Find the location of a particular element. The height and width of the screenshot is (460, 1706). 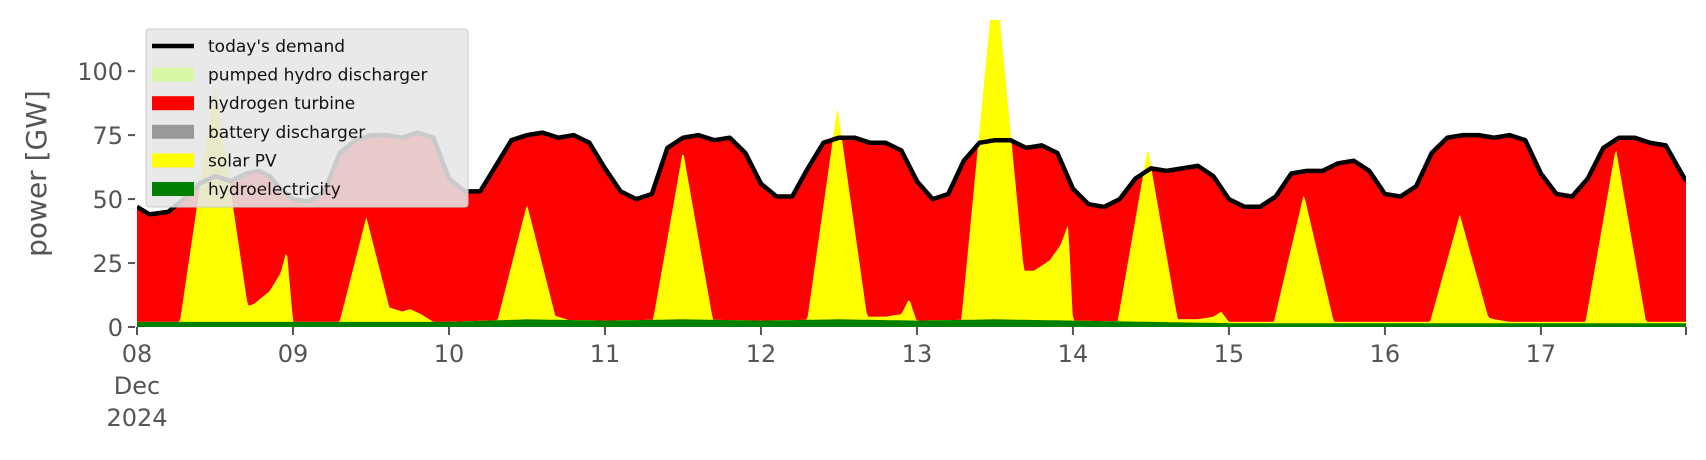

y-axis: 0 25 50 75 100 is located at coordinates (106, 200).